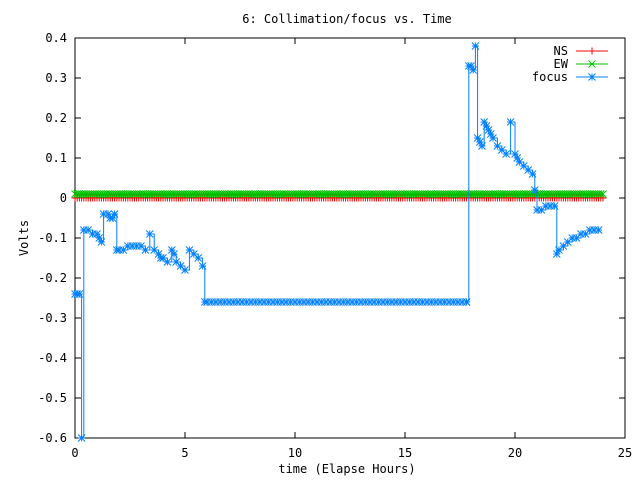 Image resolution: width=640 pixels, height=480 pixels. I want to click on series-ns, so click(339, 198).